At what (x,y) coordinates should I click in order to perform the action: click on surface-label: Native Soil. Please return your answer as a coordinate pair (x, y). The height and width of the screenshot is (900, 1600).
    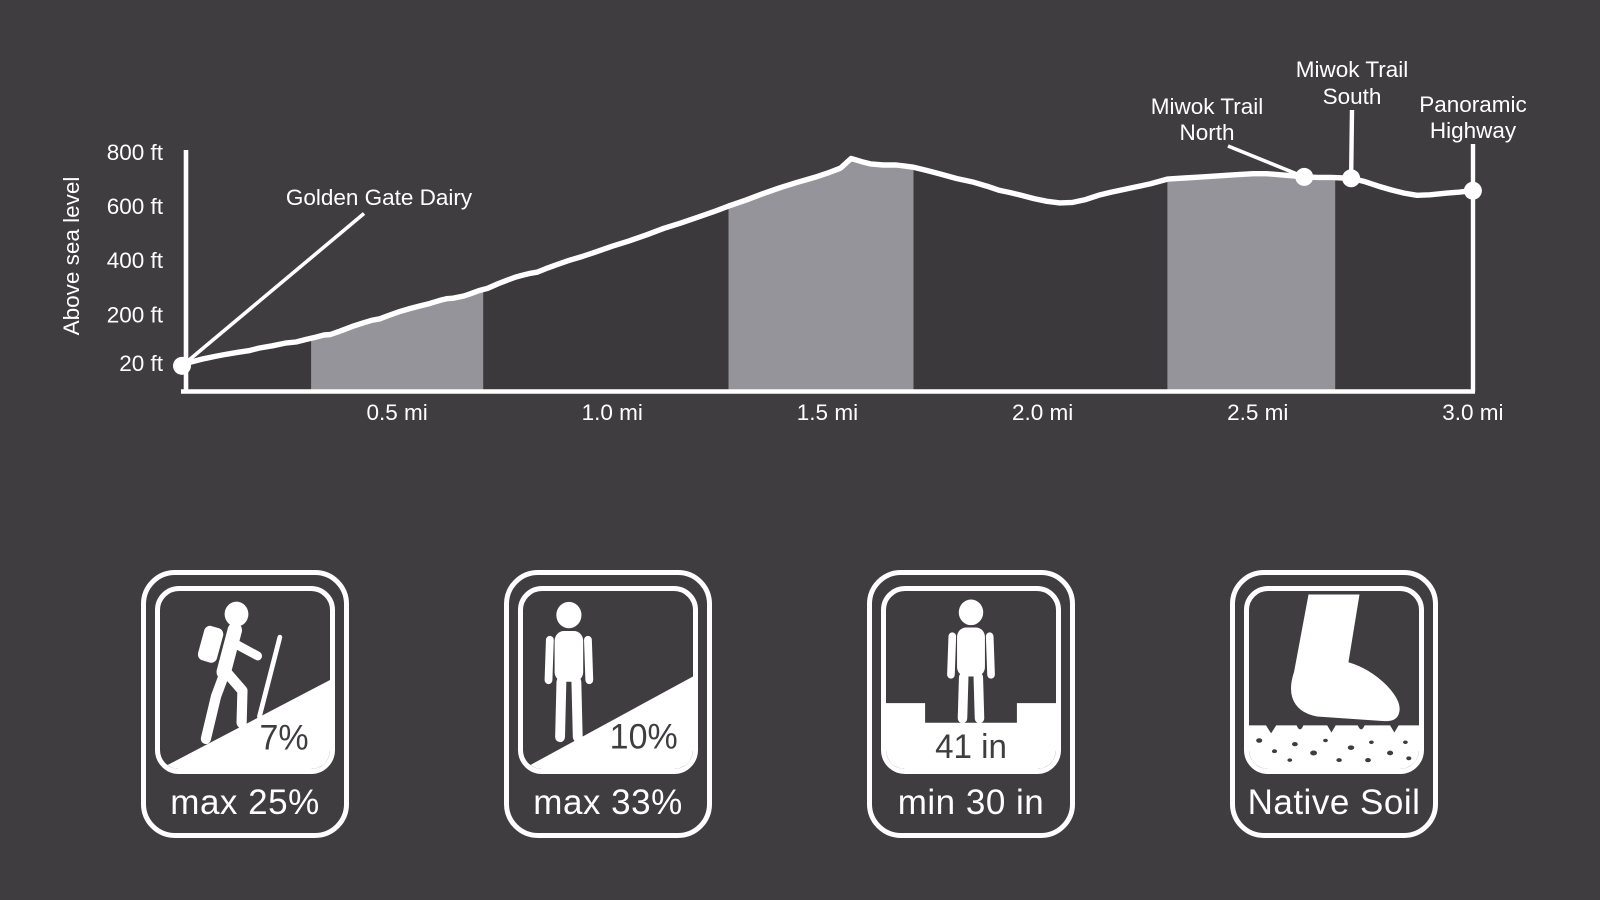
    Looking at the image, I should click on (1334, 802).